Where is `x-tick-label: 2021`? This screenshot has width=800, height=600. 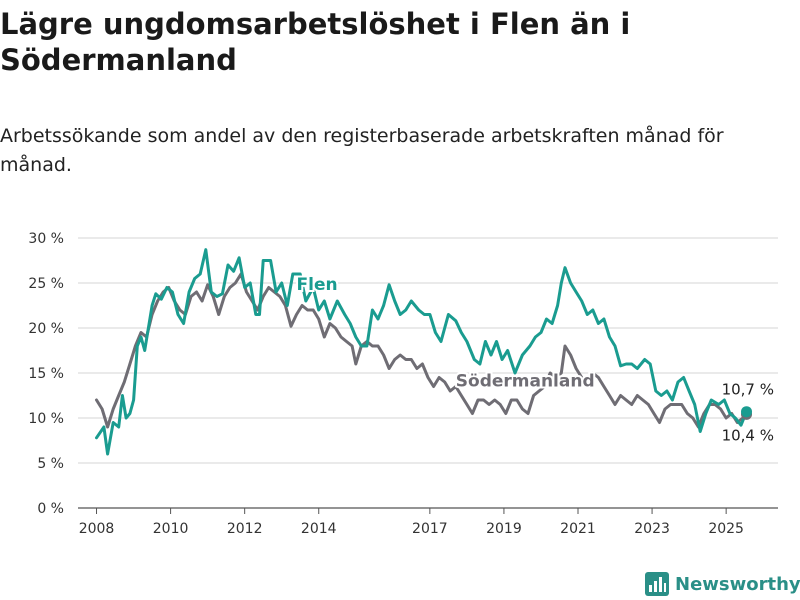
x-tick-label: 2021 is located at coordinates (578, 529).